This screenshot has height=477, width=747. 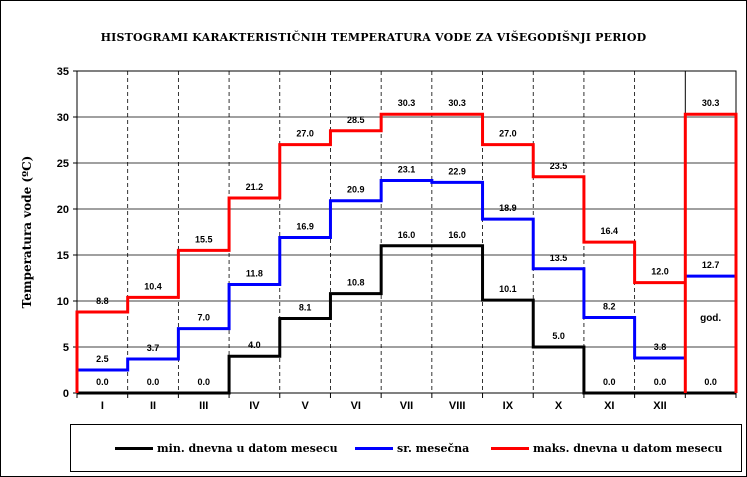 What do you see at coordinates (356, 283) in the screenshot?
I see `data-label-min-VI: 10.8` at bounding box center [356, 283].